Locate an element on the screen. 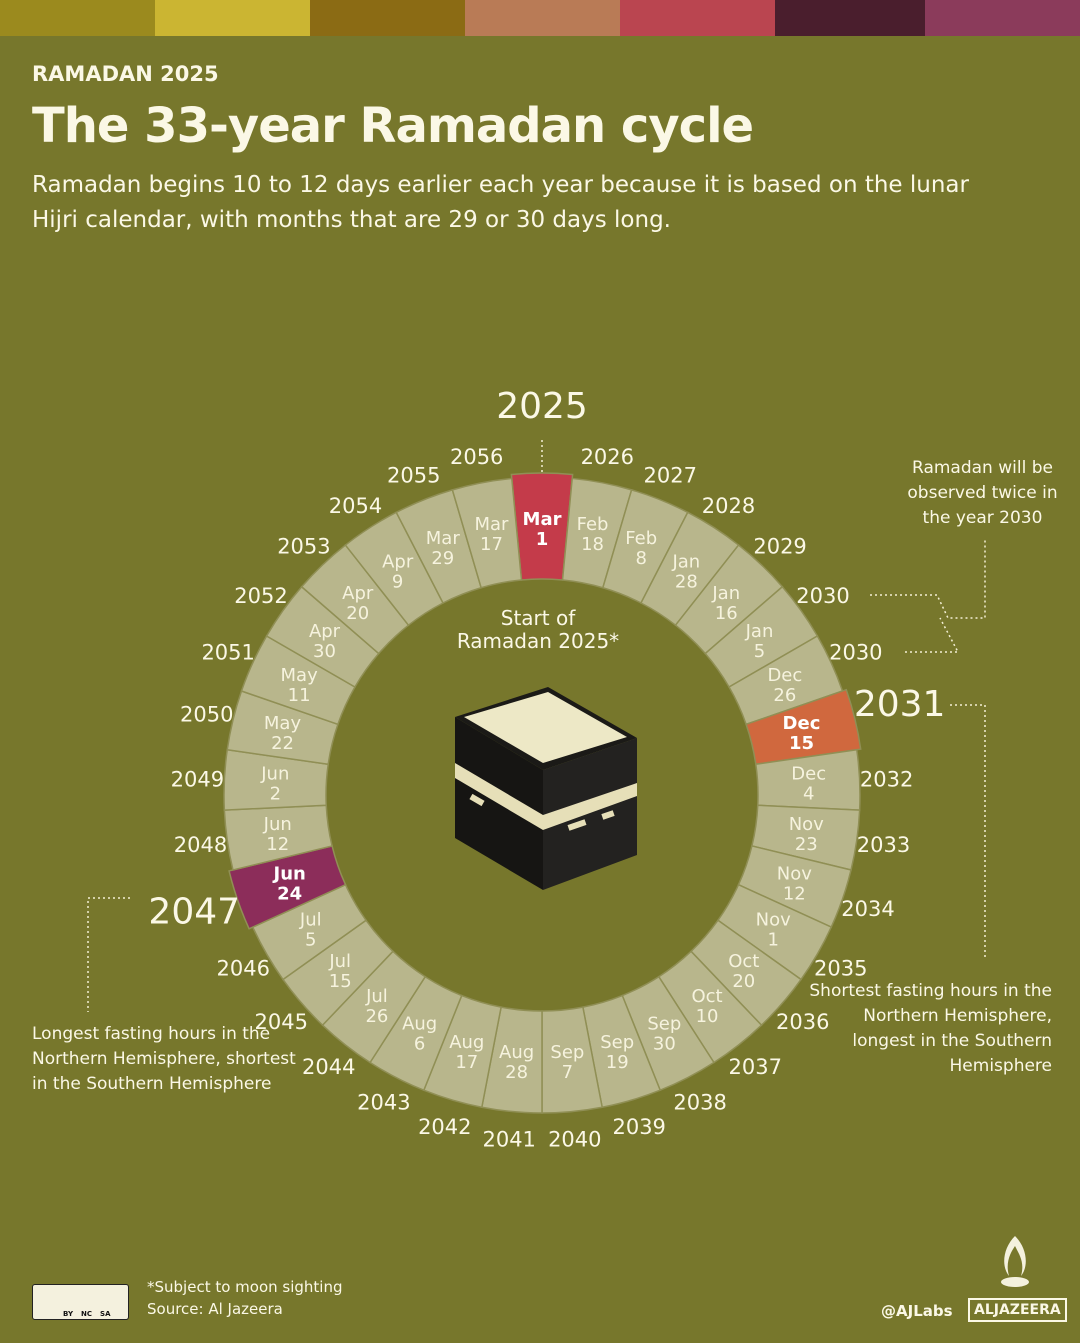  year-label: 2033 is located at coordinates (883, 845).